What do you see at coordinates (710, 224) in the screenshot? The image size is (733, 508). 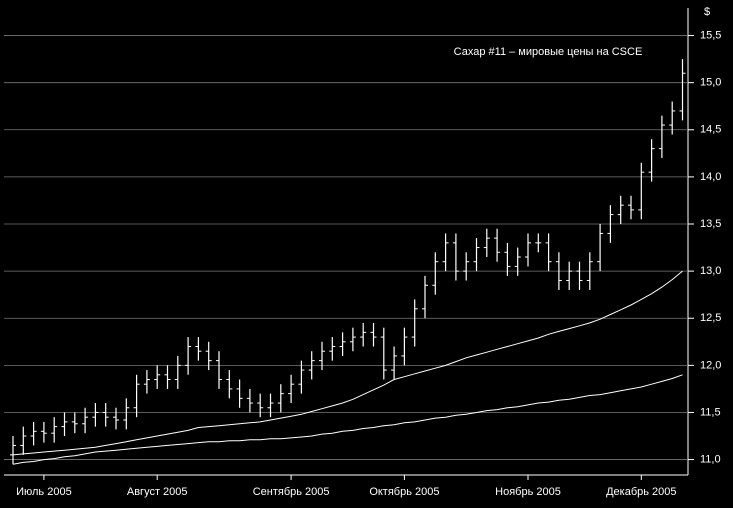 I see `y-tick-label: 13,5` at bounding box center [710, 224].